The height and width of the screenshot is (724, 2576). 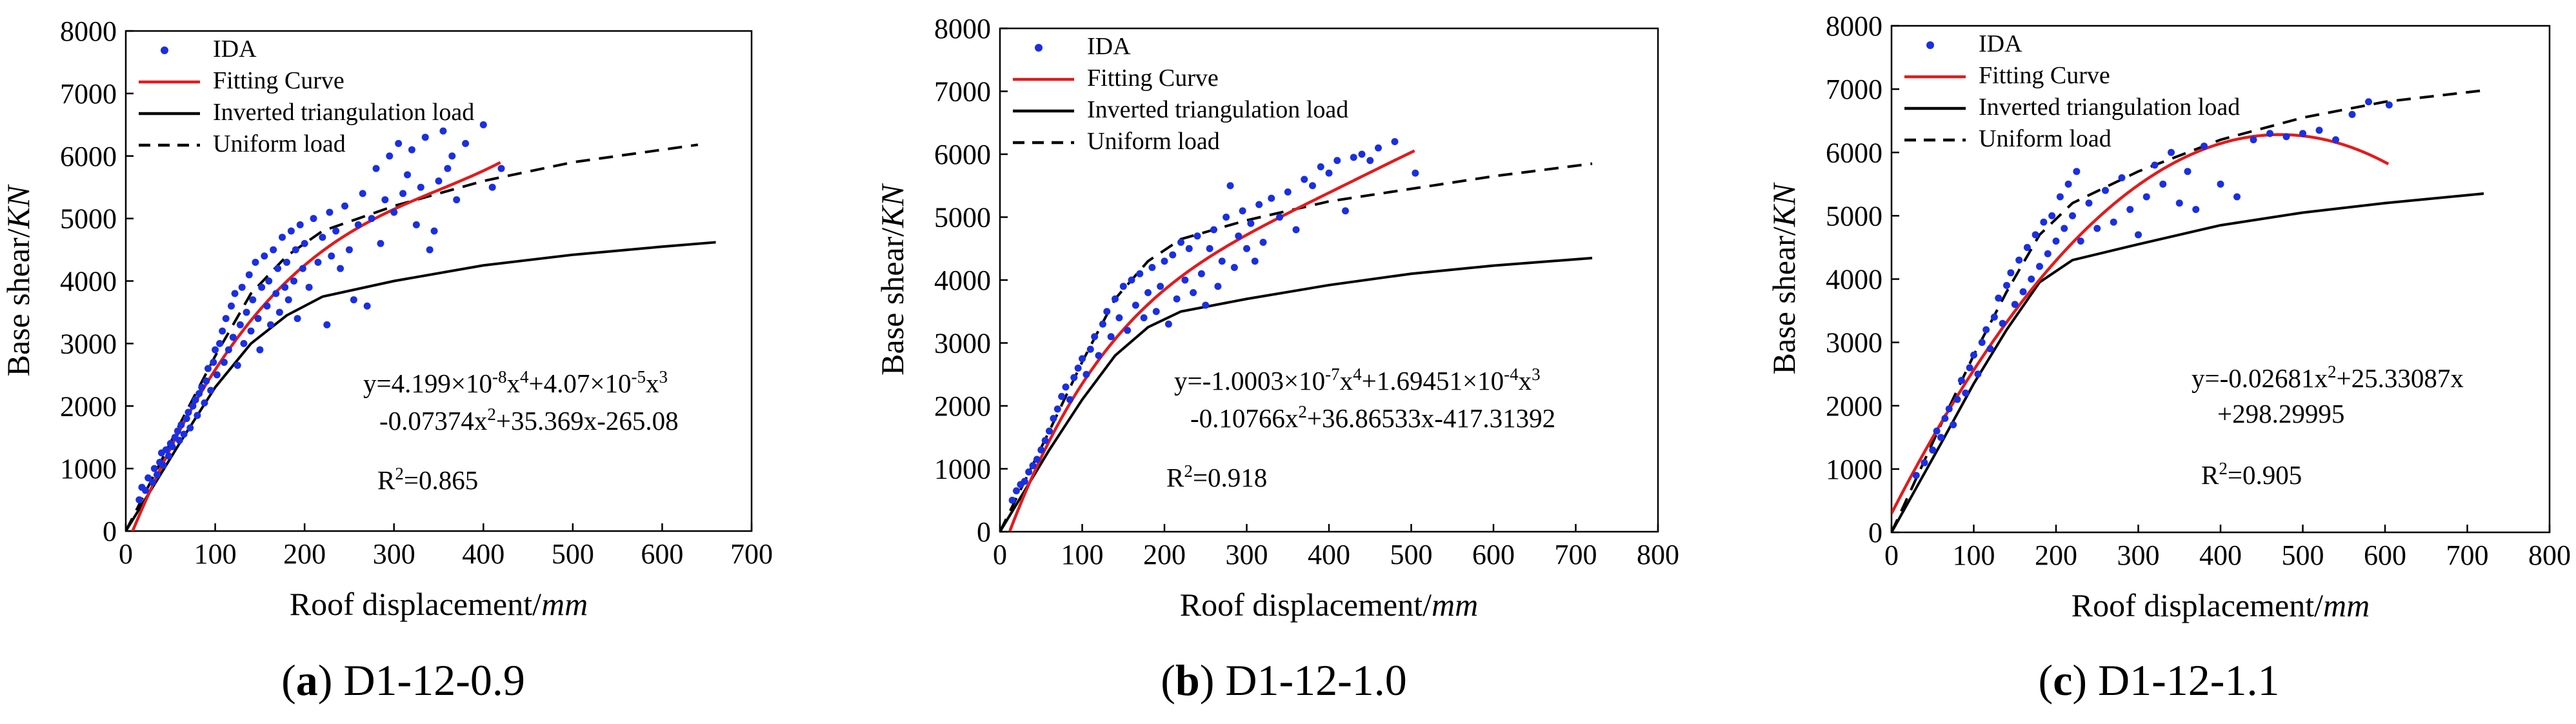 I want to click on fit-equation-line1: y=-0.02681x2+25.33087x, so click(x=2328, y=377).